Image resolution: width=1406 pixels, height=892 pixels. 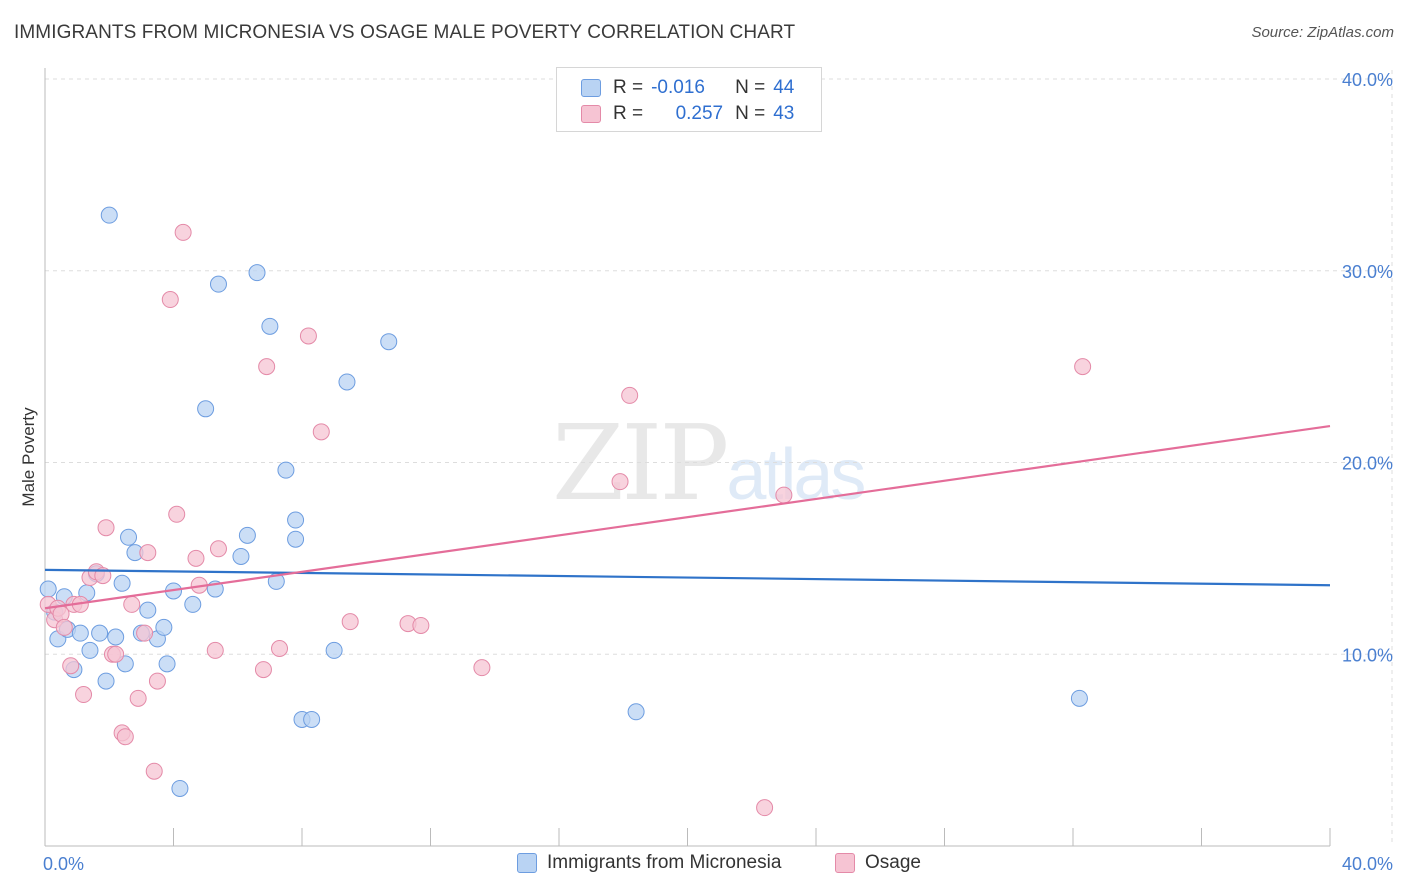 I want to click on trendline-micronesia, so click(x=687, y=577).